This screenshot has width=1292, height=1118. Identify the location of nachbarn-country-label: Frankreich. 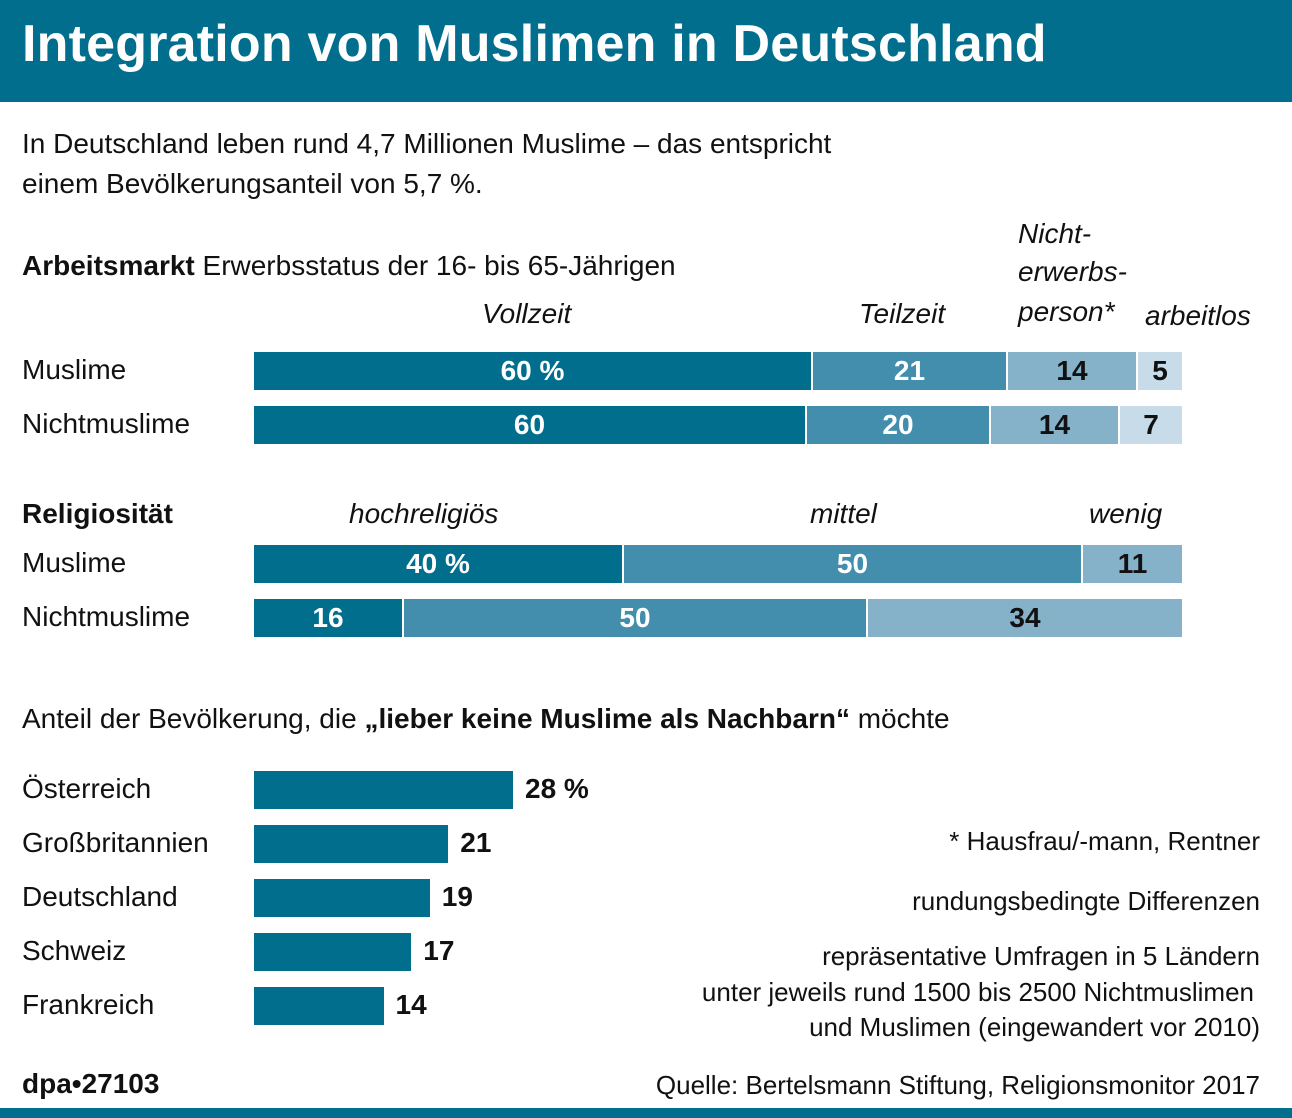
(88, 1004).